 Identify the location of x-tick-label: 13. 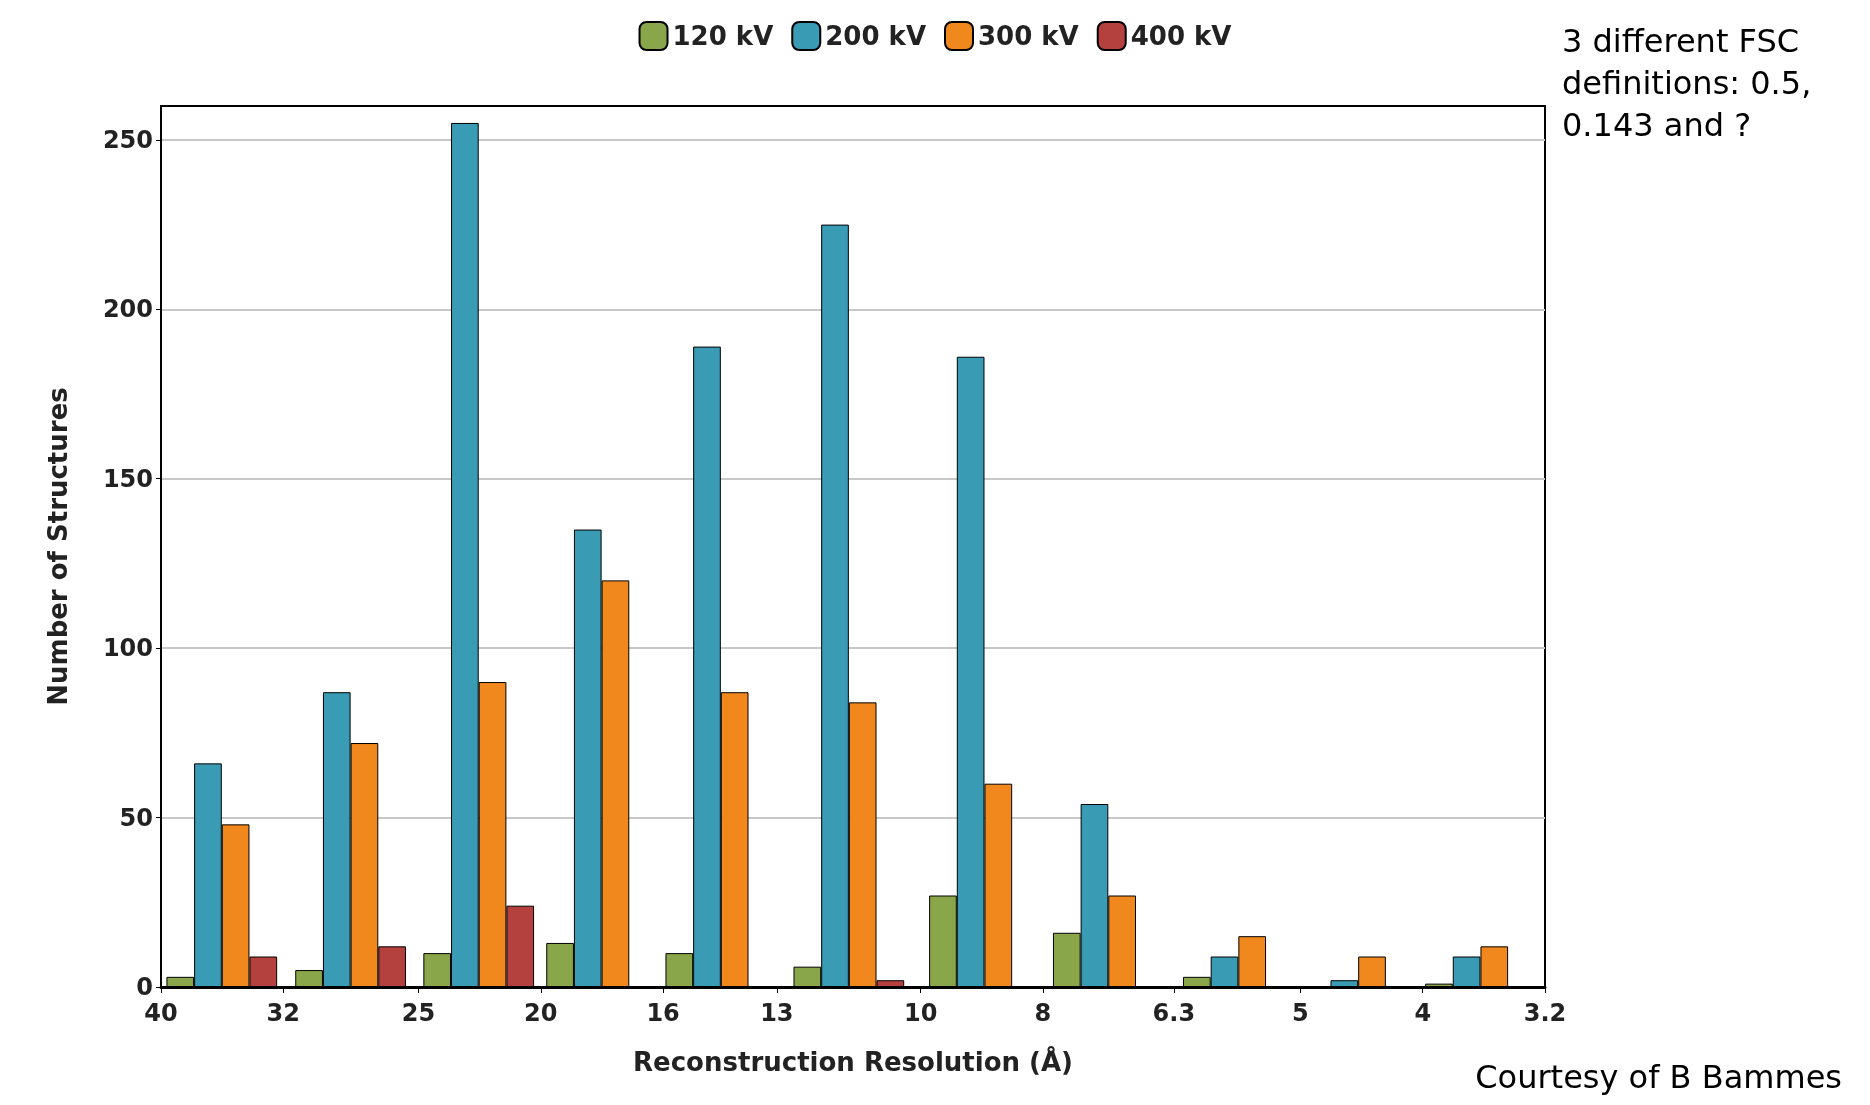
(777, 1013).